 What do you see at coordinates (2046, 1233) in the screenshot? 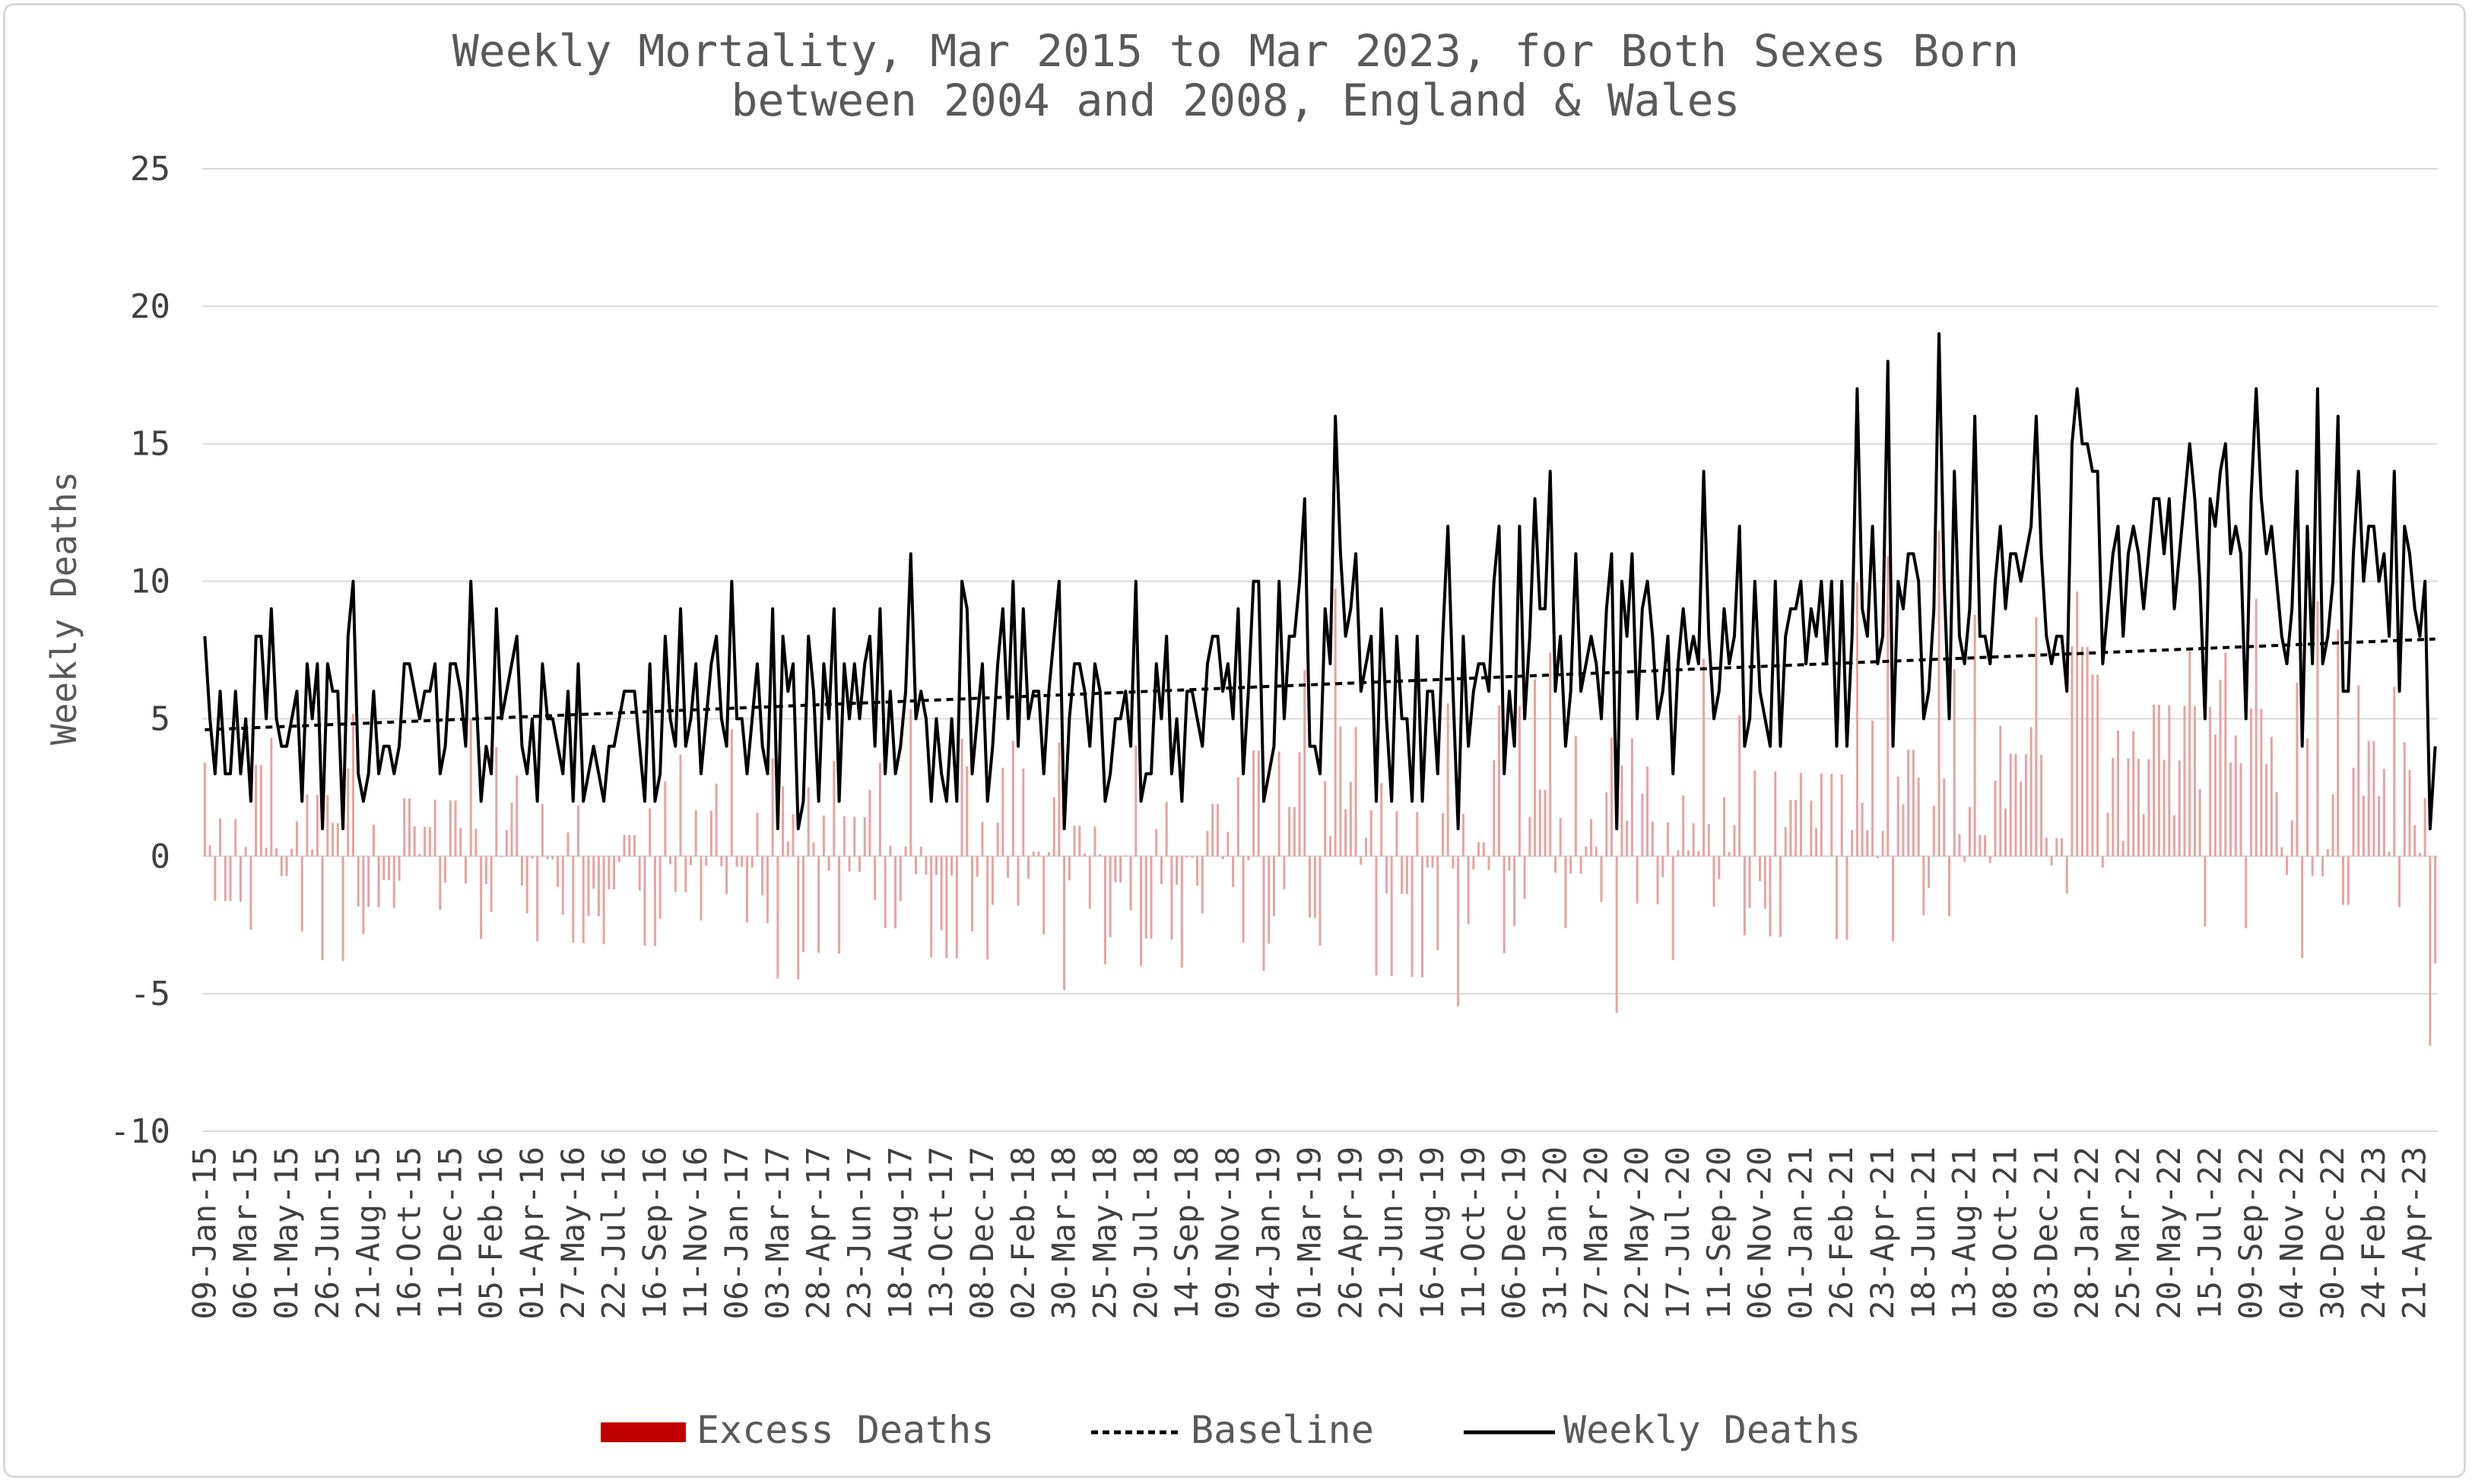
I see `x-tick-label: 03-Dec-21` at bounding box center [2046, 1233].